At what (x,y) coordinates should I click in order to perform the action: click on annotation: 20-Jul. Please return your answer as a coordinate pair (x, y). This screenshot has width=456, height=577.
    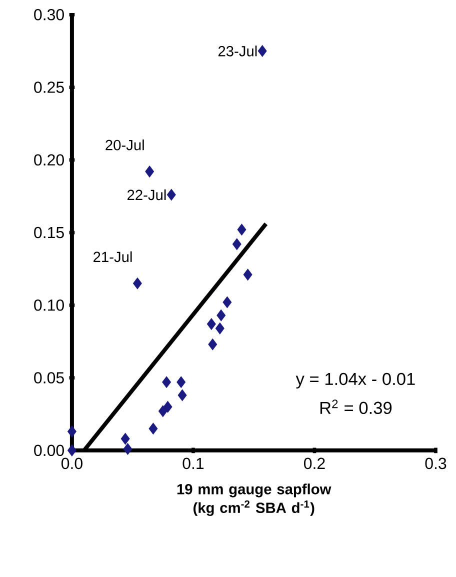
    Looking at the image, I should click on (125, 144).